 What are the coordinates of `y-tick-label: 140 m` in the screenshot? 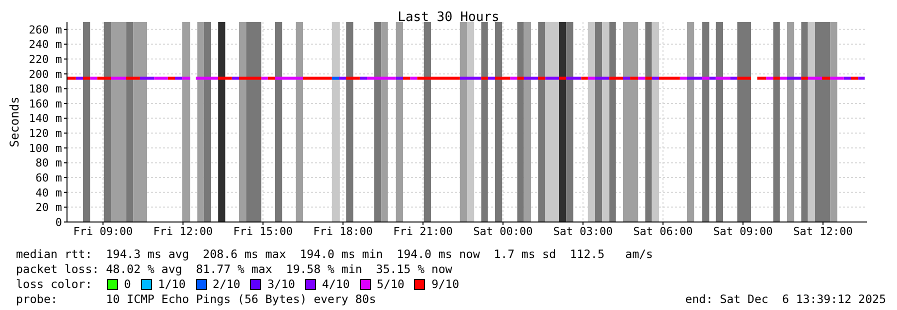 It's located at (45, 119).